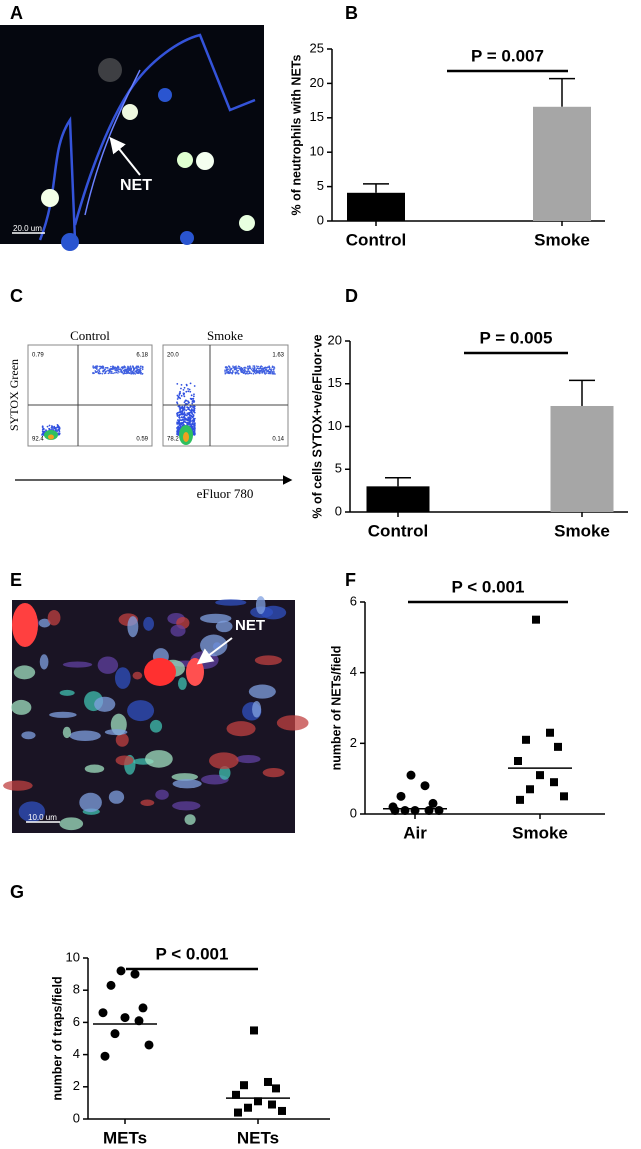 The image size is (641, 1149). Describe the element at coordinates (16, 296) in the screenshot. I see `panel-label: C` at that location.